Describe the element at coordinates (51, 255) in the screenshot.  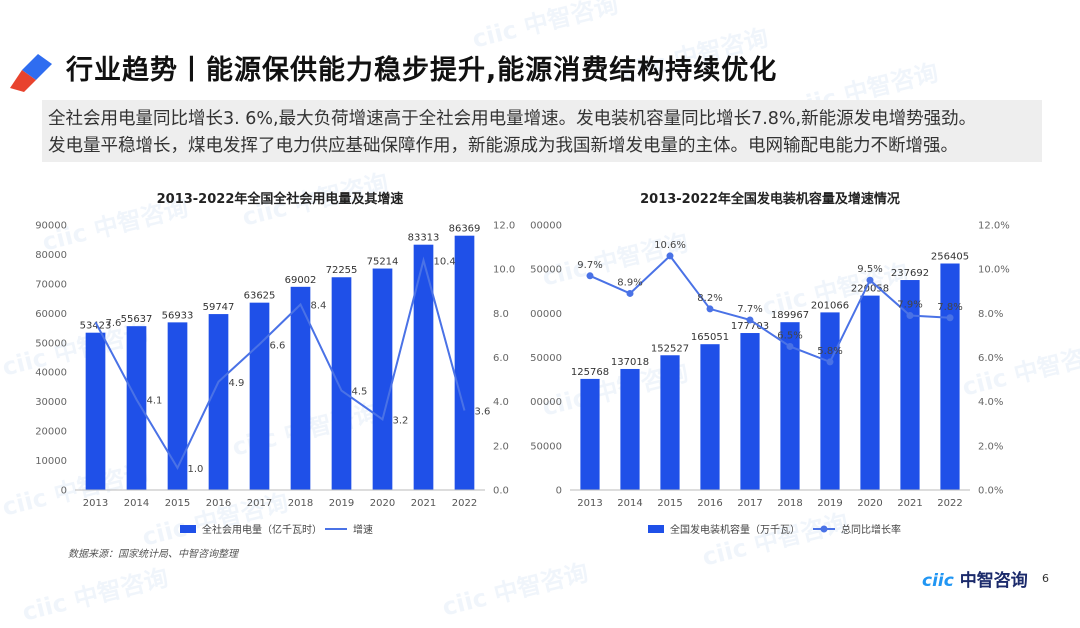
I see `y-left-tick-label: 80000` at that location.